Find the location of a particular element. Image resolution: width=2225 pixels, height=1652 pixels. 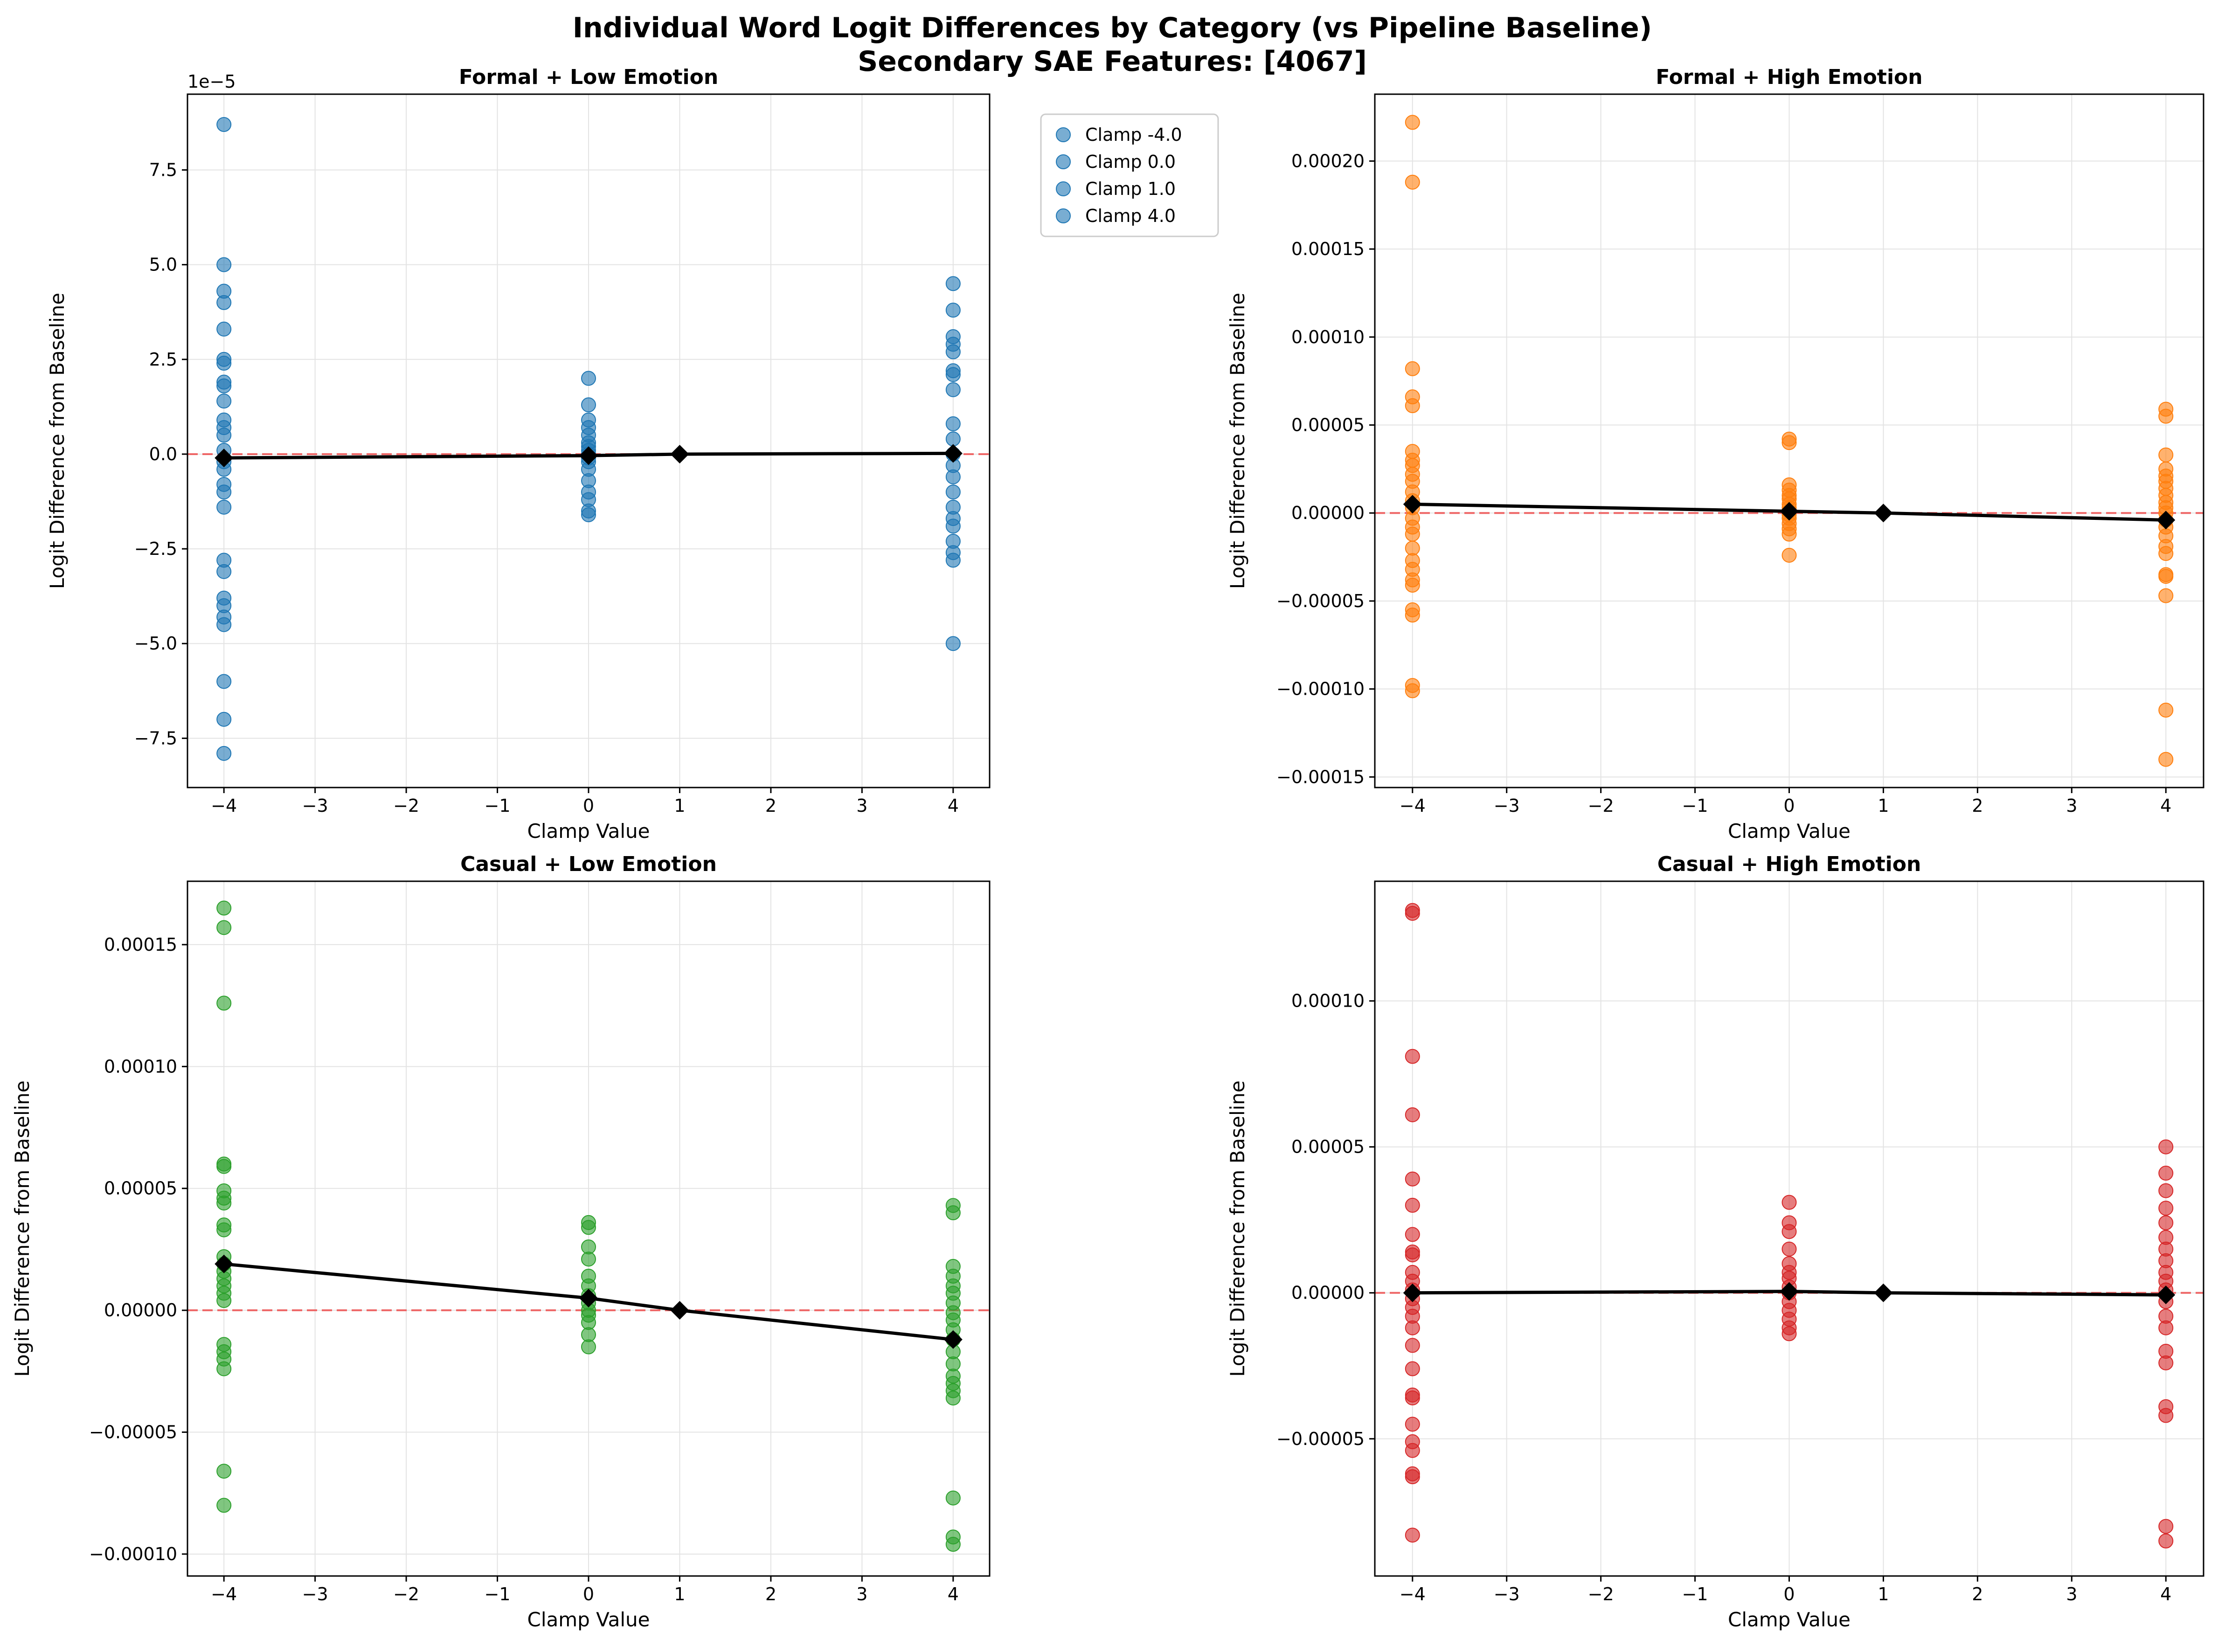

subplot-title: Formal + High Emotion is located at coordinates (1789, 77).